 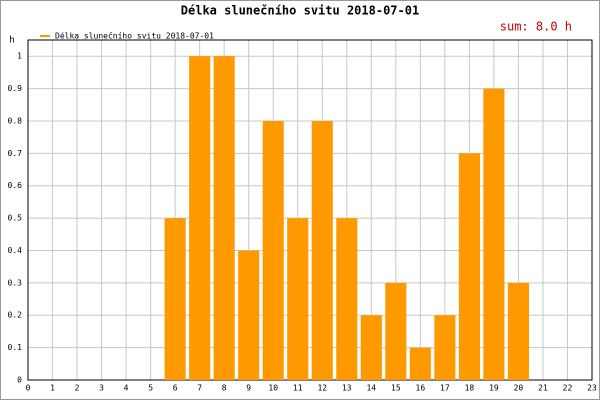 I want to click on x-tick-label: 17, so click(x=445, y=388).